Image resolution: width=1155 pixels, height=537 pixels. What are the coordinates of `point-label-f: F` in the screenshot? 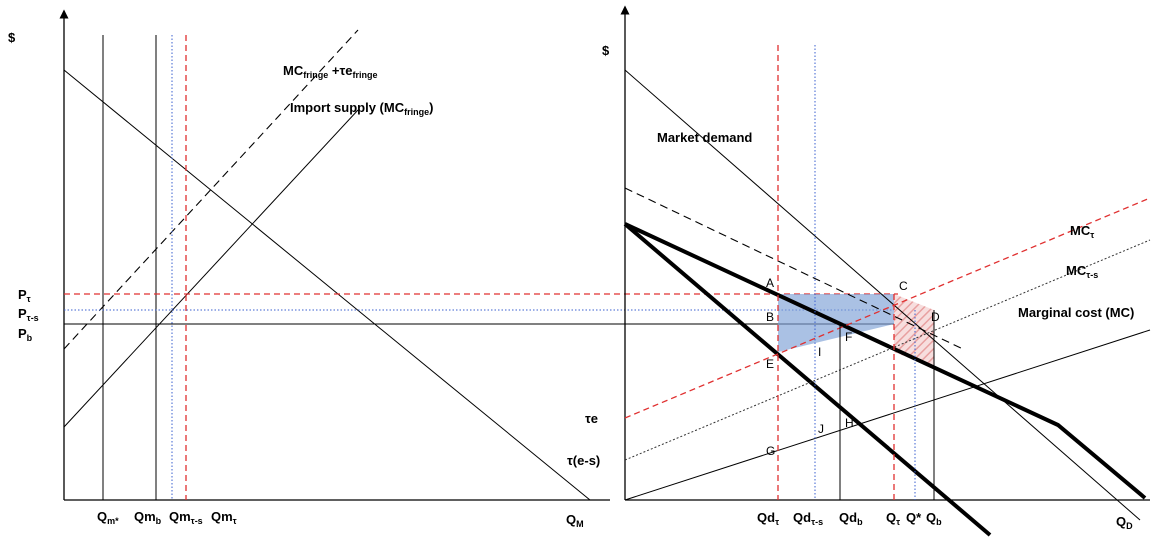 It's located at (848, 337).